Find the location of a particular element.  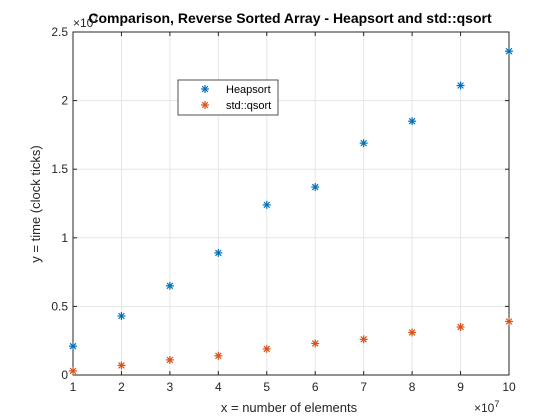

y-multiplier: ×10⁷ is located at coordinates (85, 22).